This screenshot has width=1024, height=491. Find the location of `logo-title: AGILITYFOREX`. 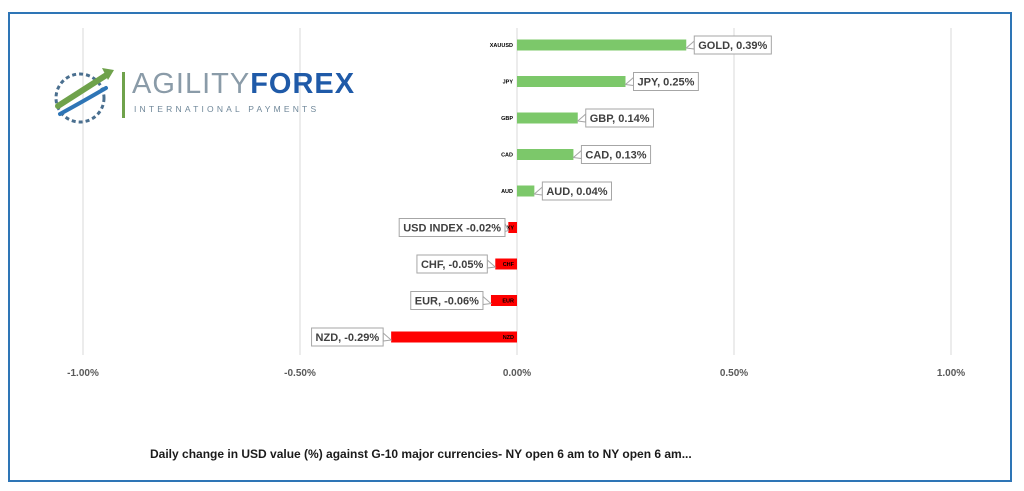

logo-title: AGILITYFOREX is located at coordinates (243, 84).